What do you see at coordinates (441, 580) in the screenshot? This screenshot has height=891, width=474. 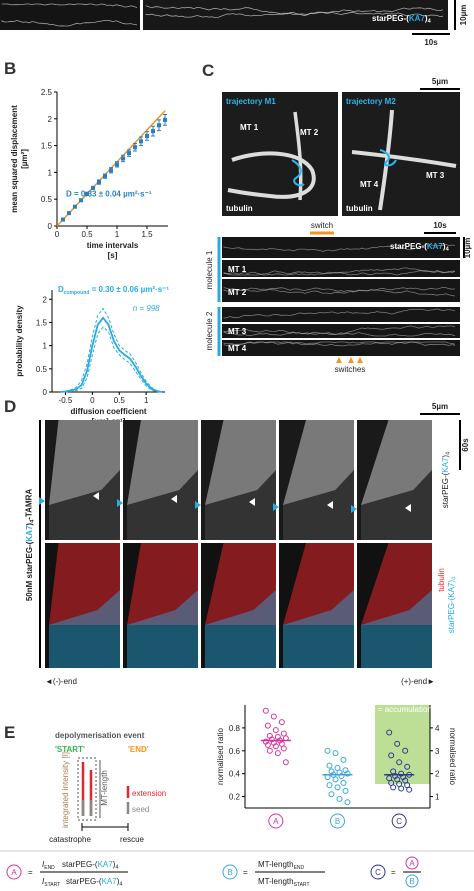 I see `channel-label: tubulin` at bounding box center [441, 580].